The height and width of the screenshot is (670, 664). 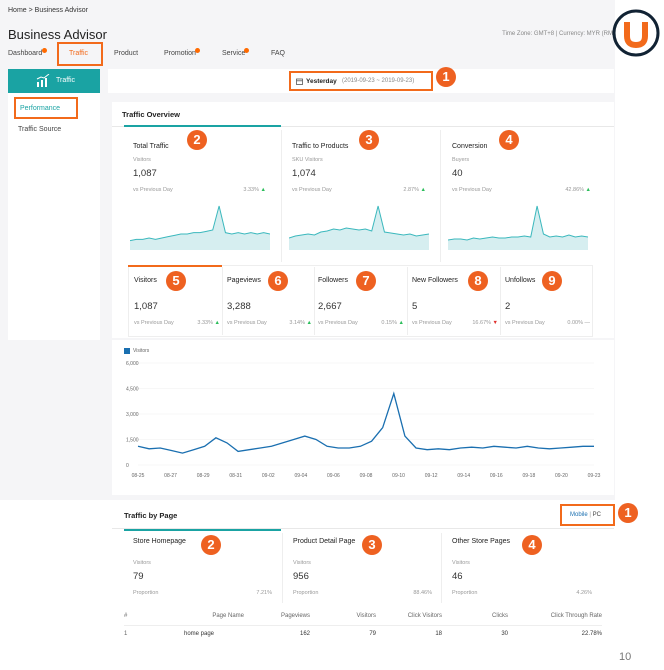 I want to click on page-card-other-store-pages: Other Store Pages, so click(x=481, y=541).